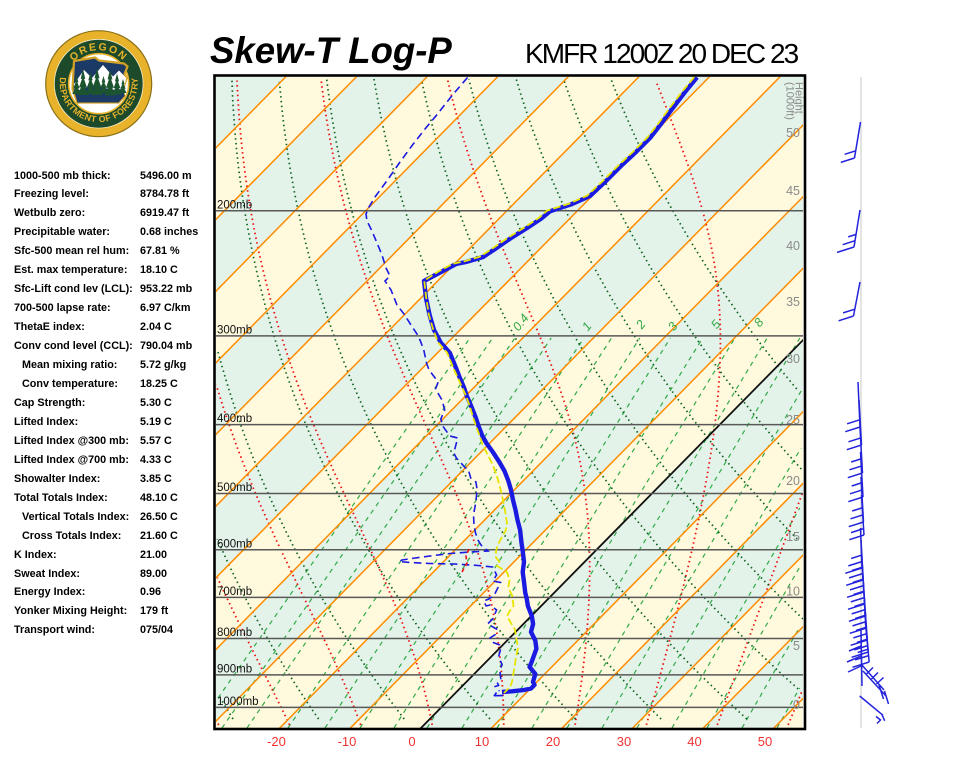 The image size is (960, 768). What do you see at coordinates (347, 741) in the screenshot?
I see `svg-text: -10` at bounding box center [347, 741].